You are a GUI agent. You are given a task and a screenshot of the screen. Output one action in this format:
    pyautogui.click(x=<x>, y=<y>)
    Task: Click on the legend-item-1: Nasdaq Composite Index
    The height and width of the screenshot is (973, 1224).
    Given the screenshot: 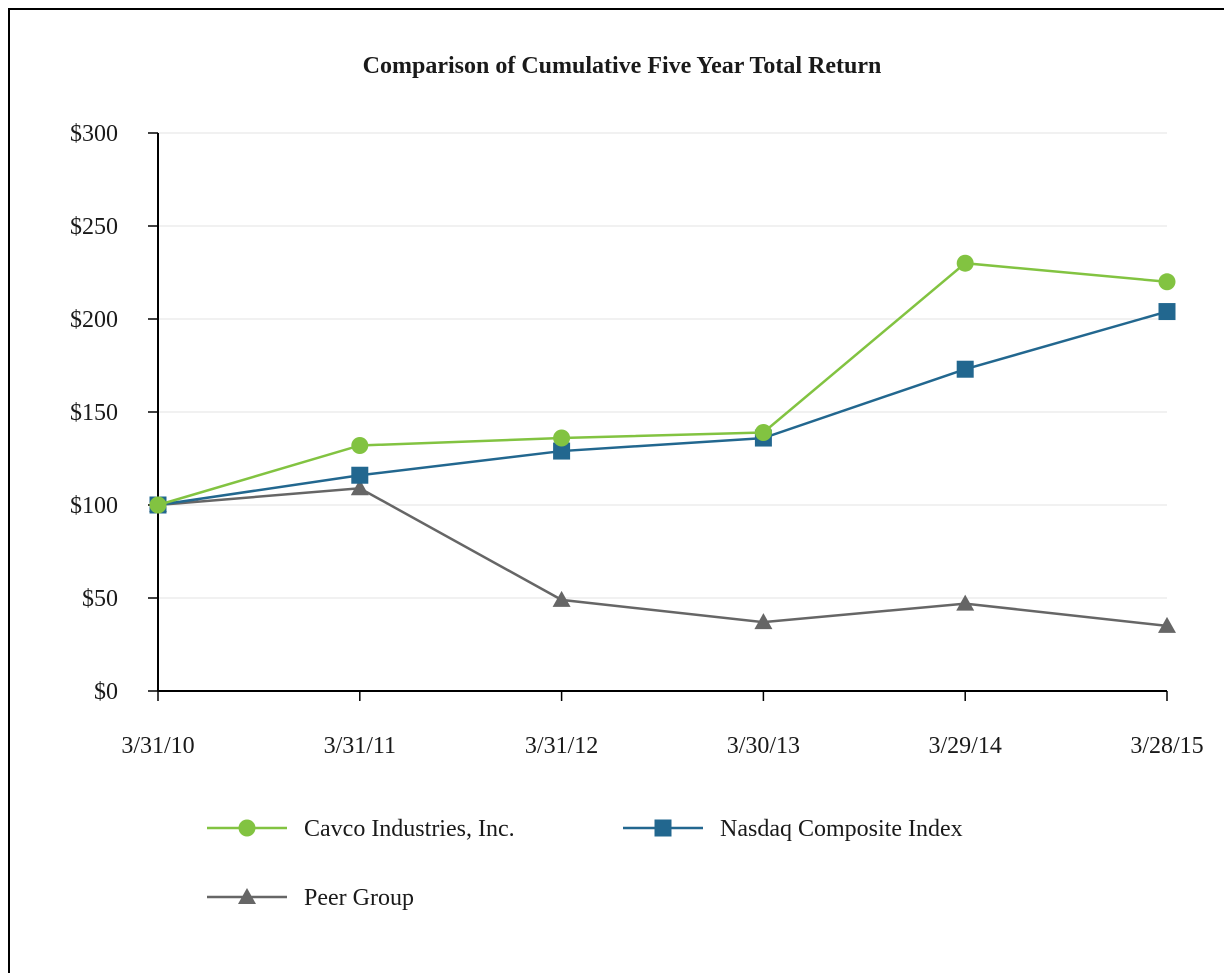 What is the action you would take?
    pyautogui.click(x=793, y=829)
    